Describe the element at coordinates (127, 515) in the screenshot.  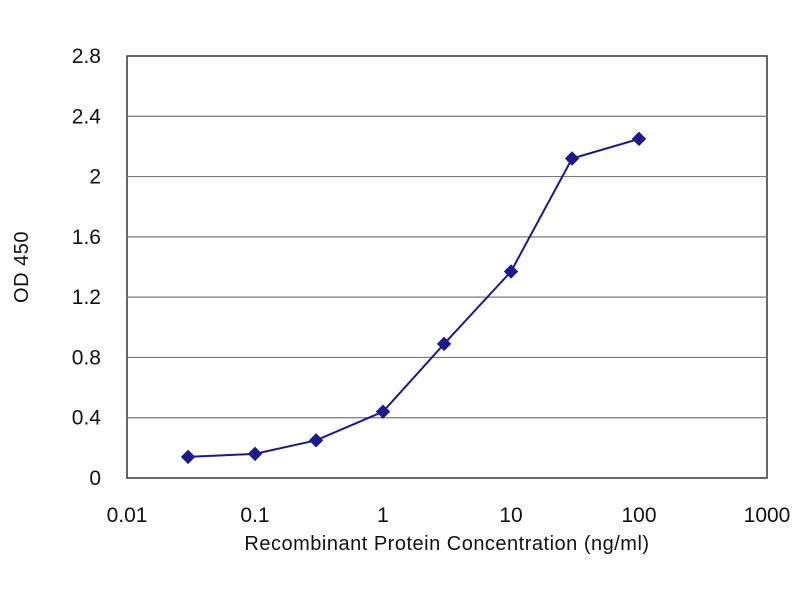
I see `x-tick-label: 0.01` at that location.